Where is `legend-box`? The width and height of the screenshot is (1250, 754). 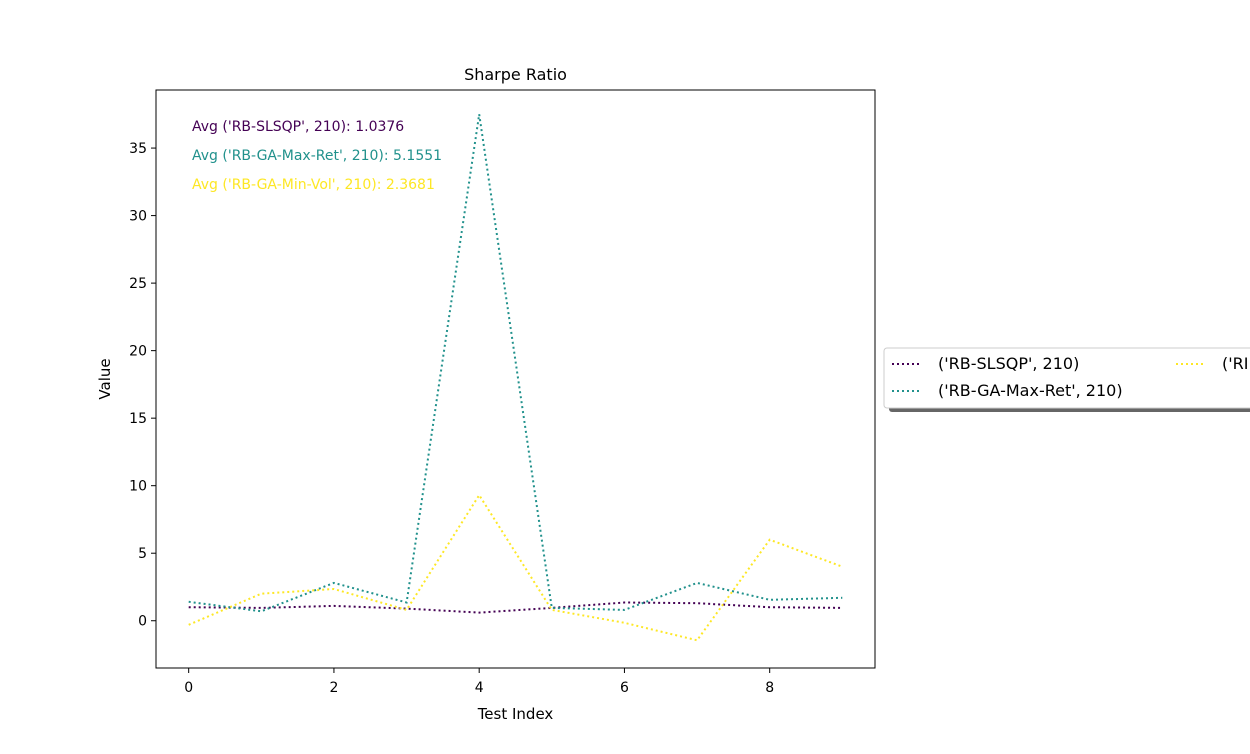 legend-box is located at coordinates (1066, 378).